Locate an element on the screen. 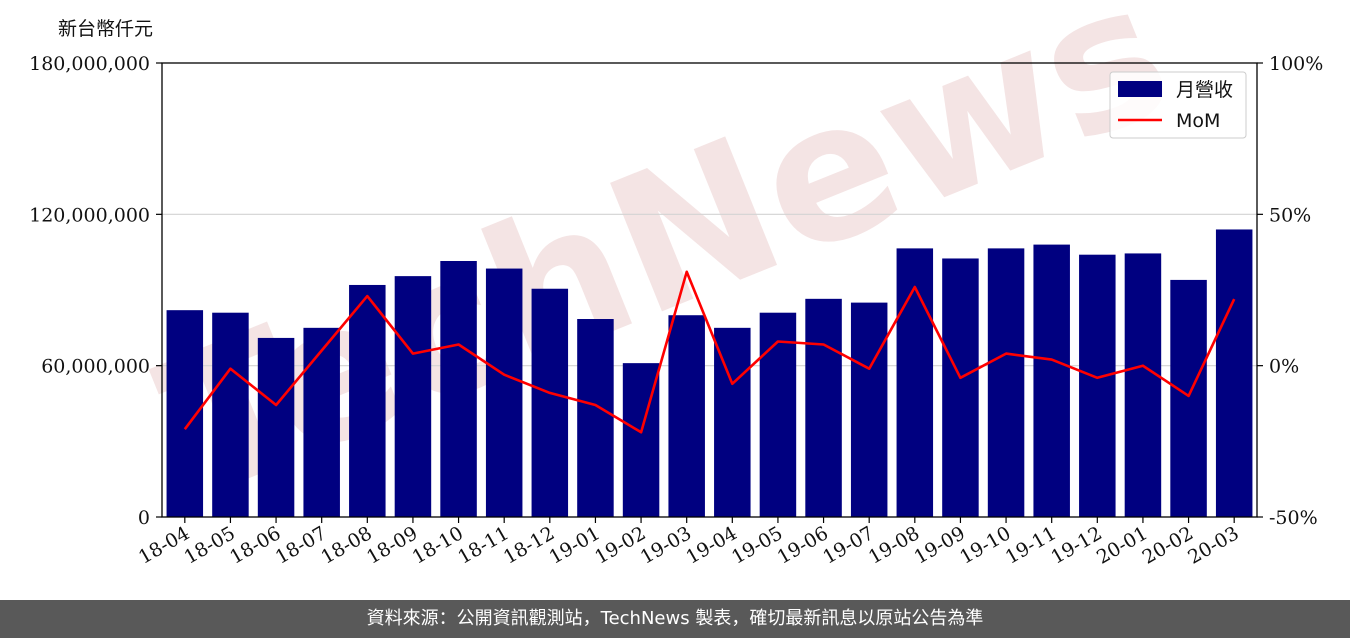 The height and width of the screenshot is (638, 1350). x-tick-label: 19-08 is located at coordinates (894, 545).